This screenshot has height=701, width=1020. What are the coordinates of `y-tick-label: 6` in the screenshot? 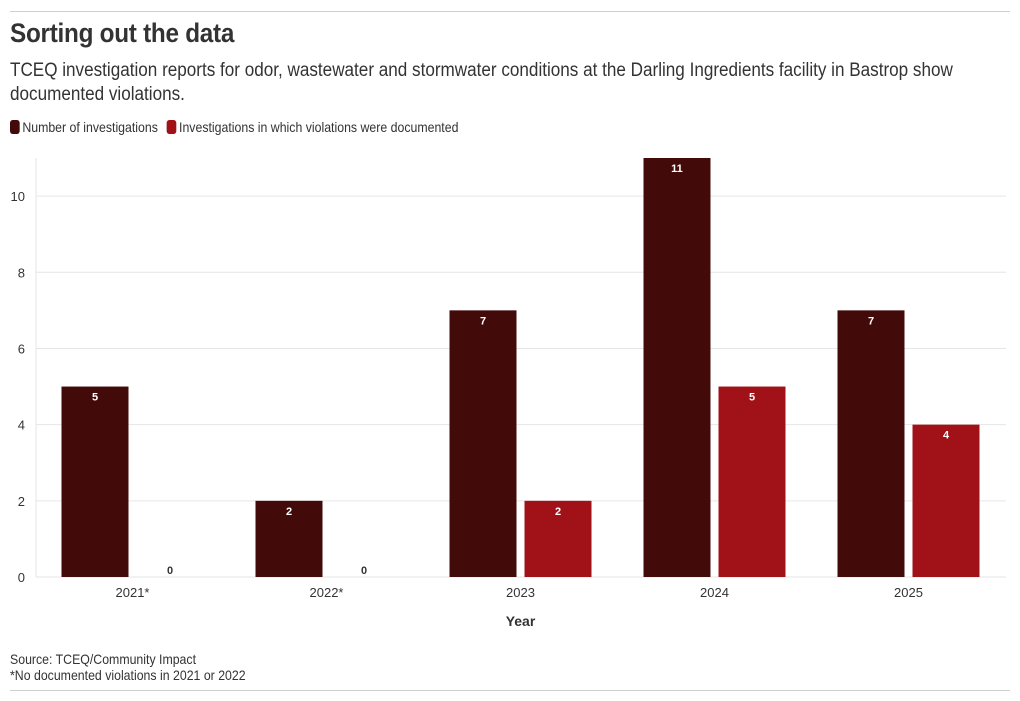 It's located at (21, 348).